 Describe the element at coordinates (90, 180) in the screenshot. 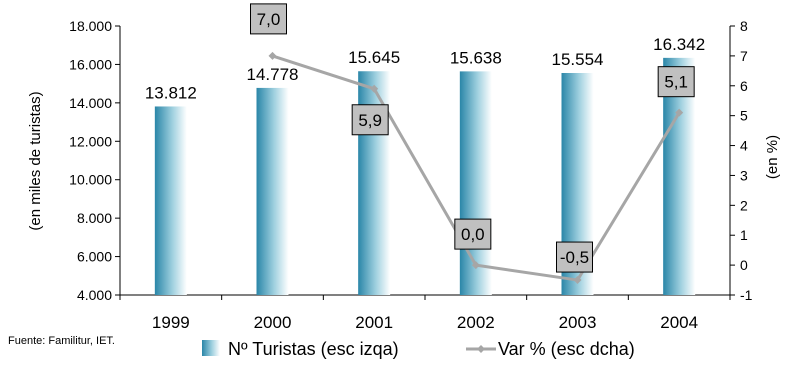

I see `left-tick-label: 10.000` at that location.